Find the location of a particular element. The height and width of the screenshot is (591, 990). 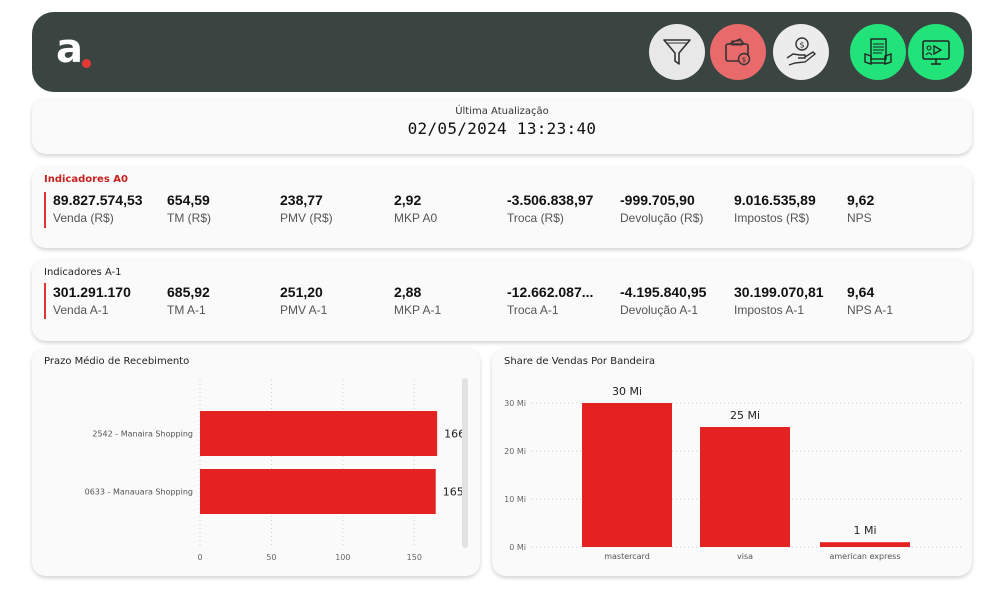

kpi-label: Venda A-1 is located at coordinates (81, 310).